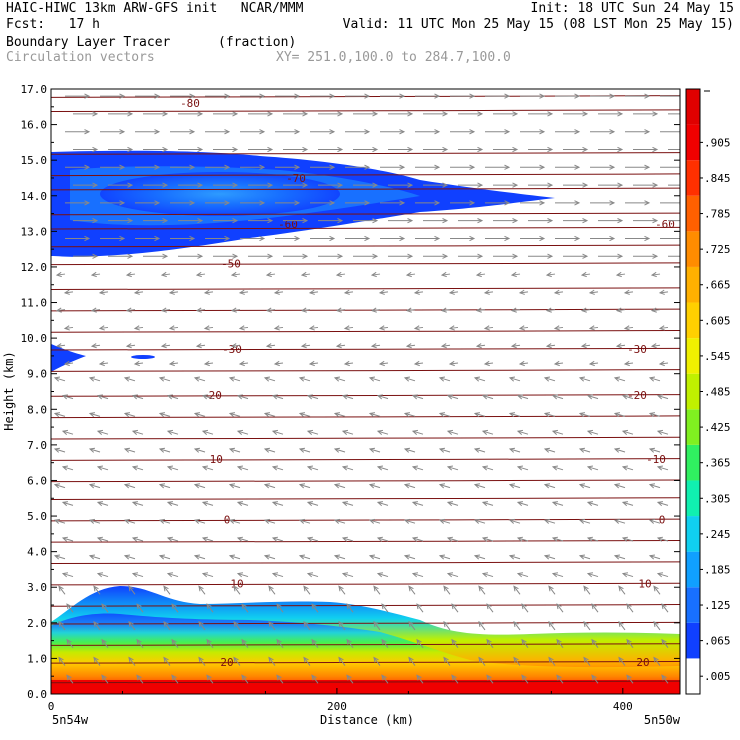 The image size is (740, 740). Describe the element at coordinates (717, 676) in the screenshot. I see `colorbar-label: .005` at that location.